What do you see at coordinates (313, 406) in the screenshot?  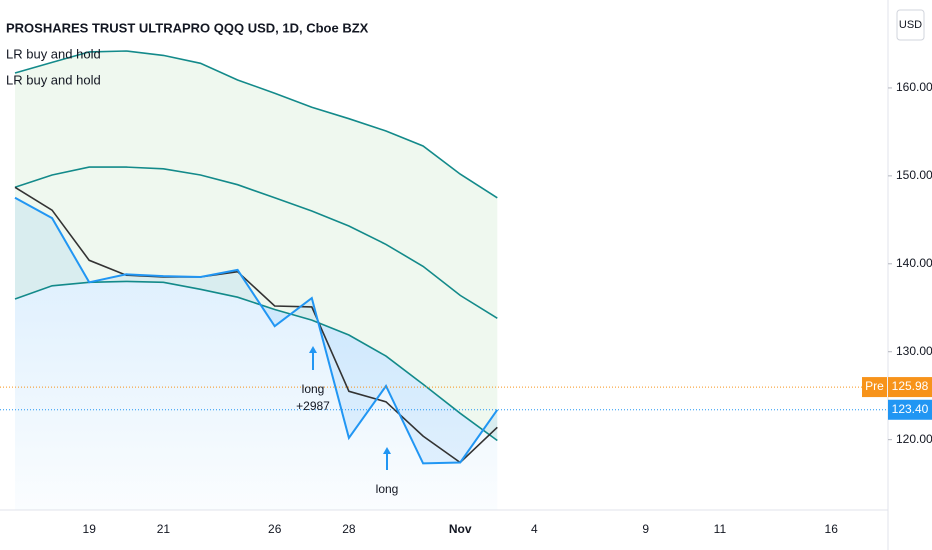 I see `signal-label: +2987` at bounding box center [313, 406].